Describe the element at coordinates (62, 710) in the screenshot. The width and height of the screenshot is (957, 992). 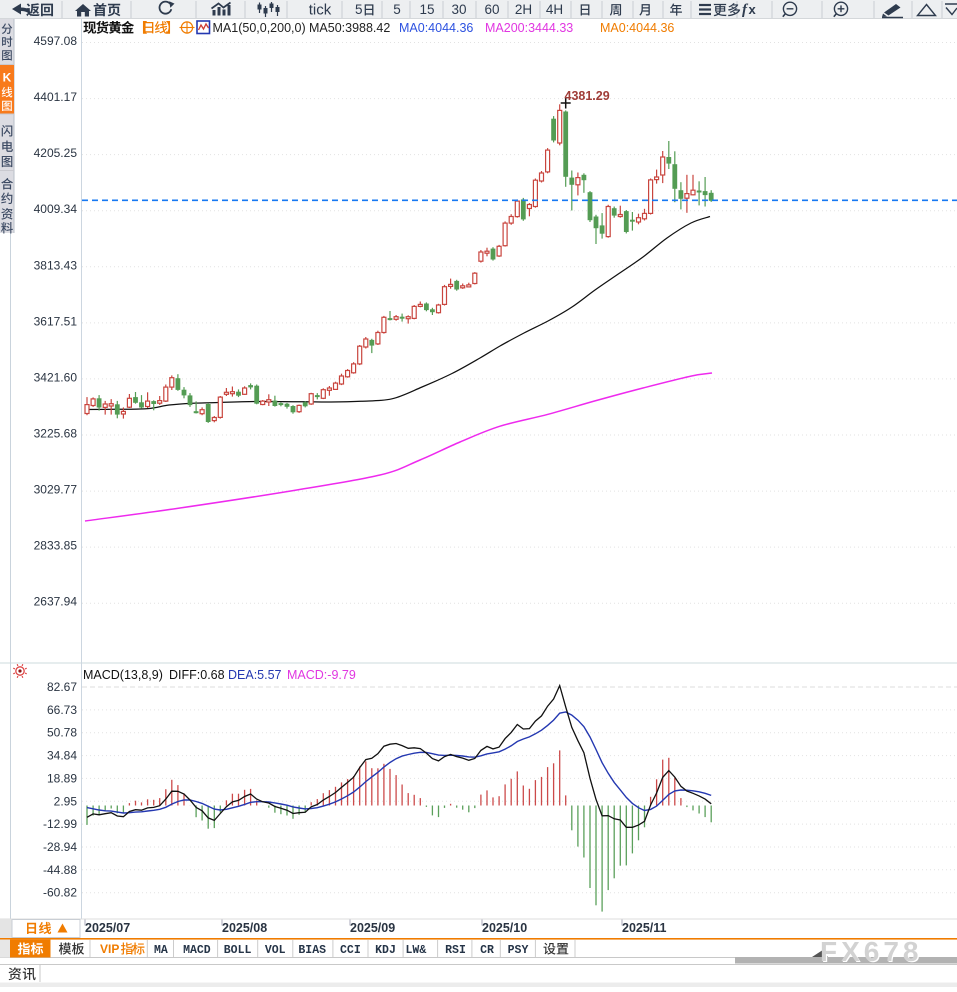
I see `svg-text: 66.73` at that location.